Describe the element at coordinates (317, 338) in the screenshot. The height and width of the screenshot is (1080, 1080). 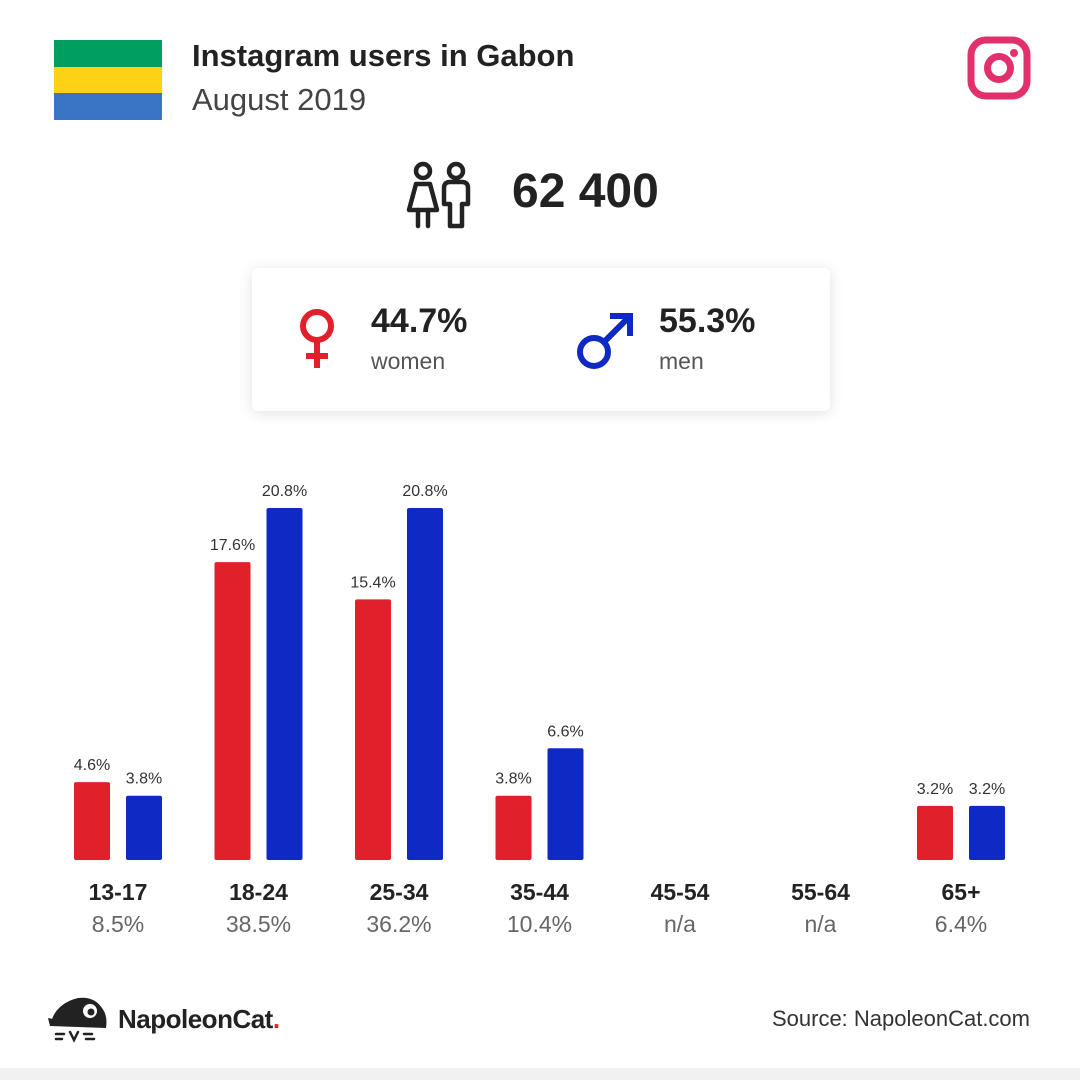
I see `female-icon` at that location.